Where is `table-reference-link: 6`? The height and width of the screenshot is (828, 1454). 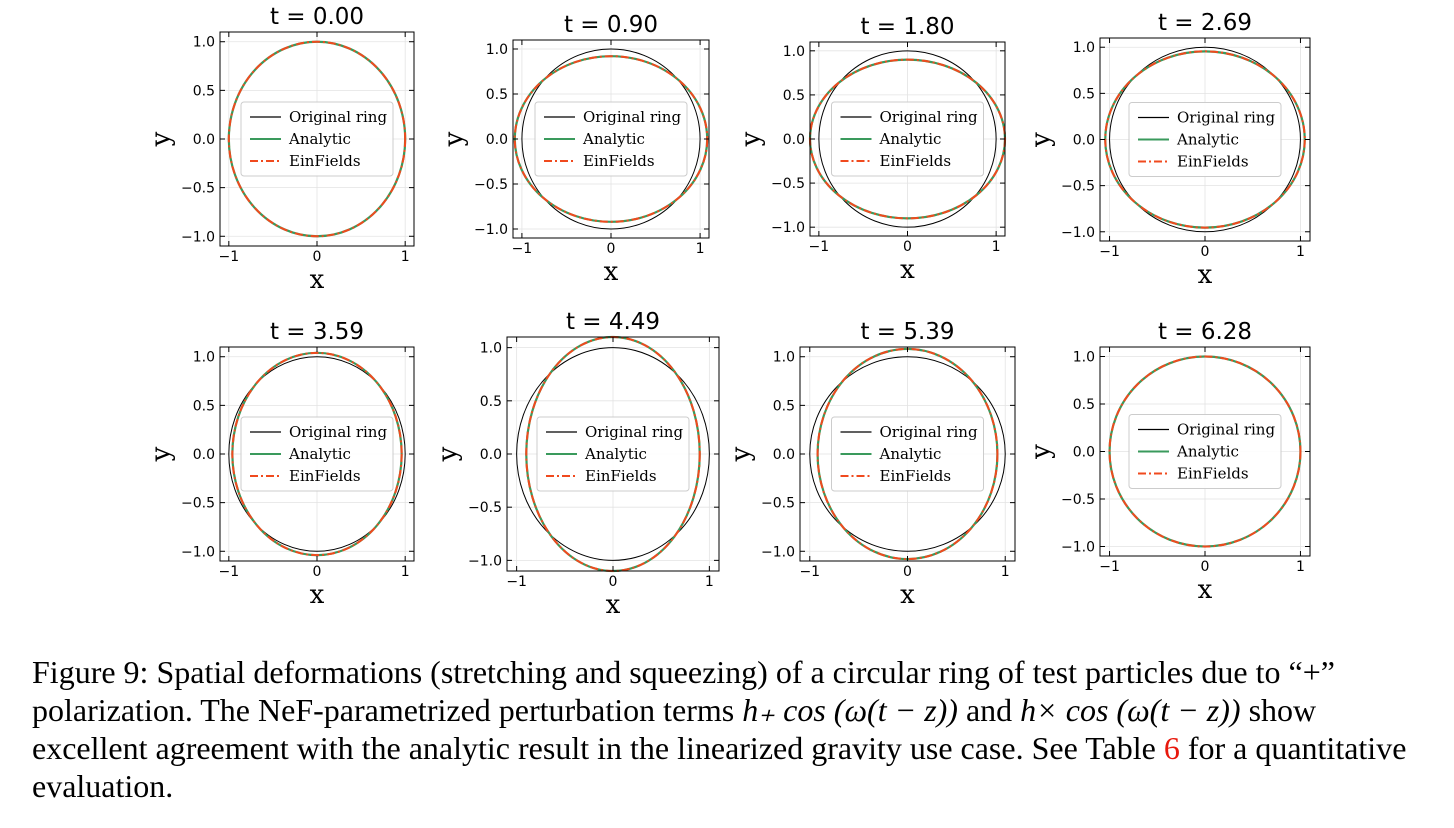 table-reference-link: 6 is located at coordinates (1171, 748).